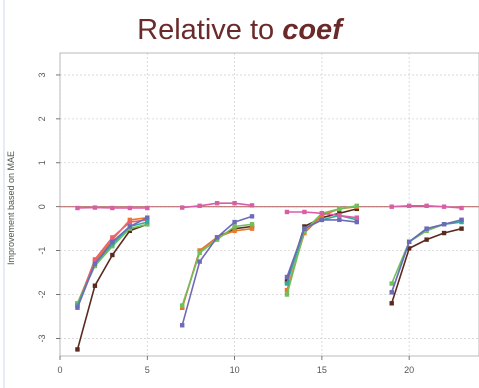 The width and height of the screenshot is (479, 388). What do you see at coordinates (235, 370) in the screenshot?
I see `x-tick-label: 10` at bounding box center [235, 370].